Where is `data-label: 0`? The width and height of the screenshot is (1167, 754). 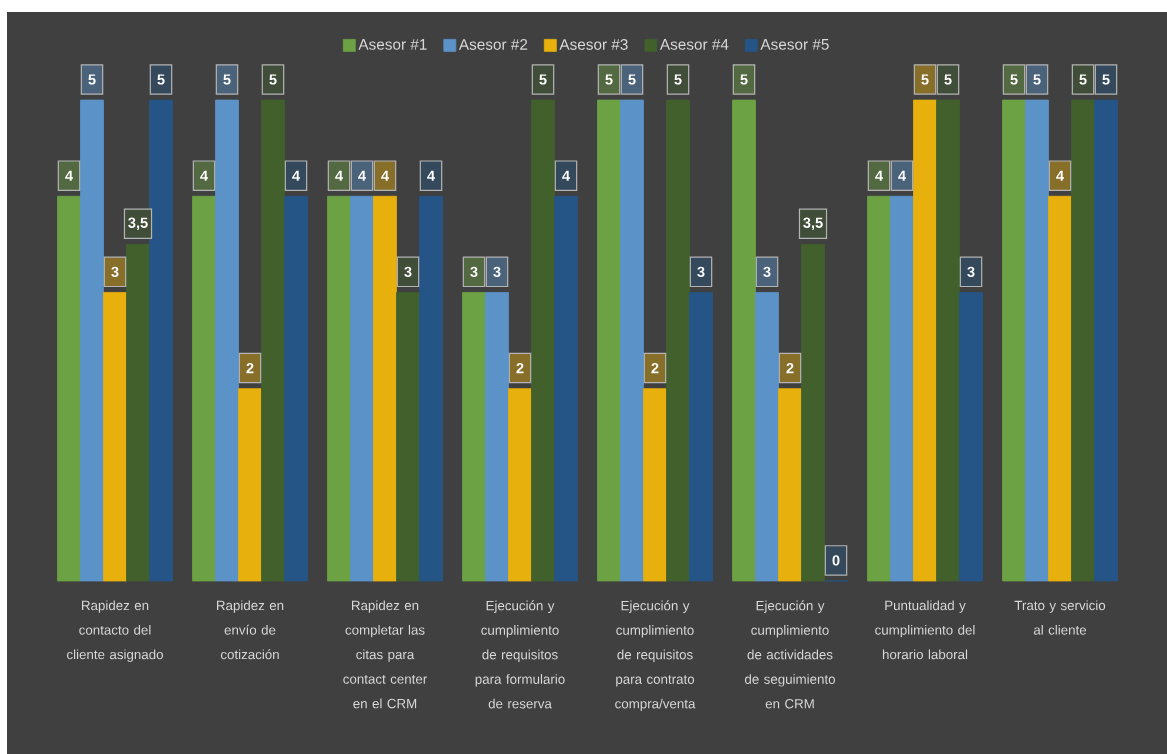 data-label: 0 is located at coordinates (836, 560).